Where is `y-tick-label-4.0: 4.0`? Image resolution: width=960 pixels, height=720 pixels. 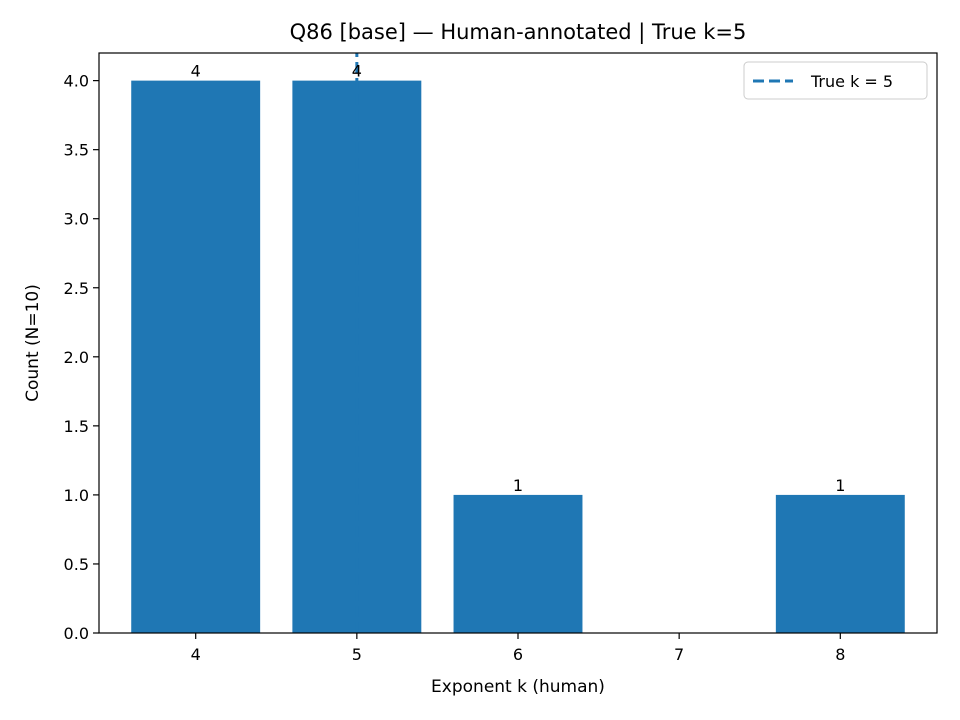 y-tick-label-4.0: 4.0 is located at coordinates (76, 81).